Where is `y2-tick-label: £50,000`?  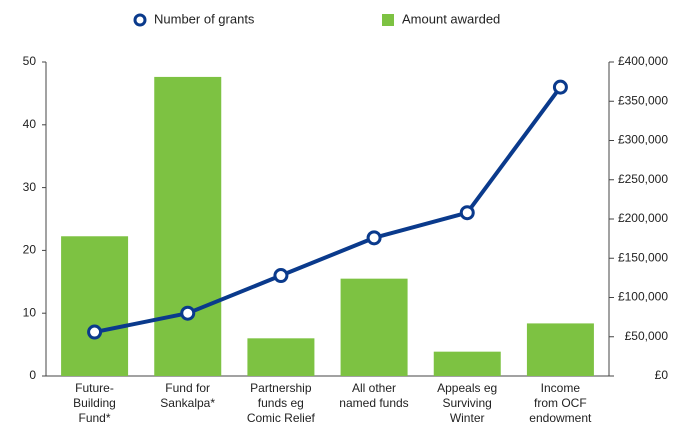 y2-tick-label: £50,000 is located at coordinates (647, 336).